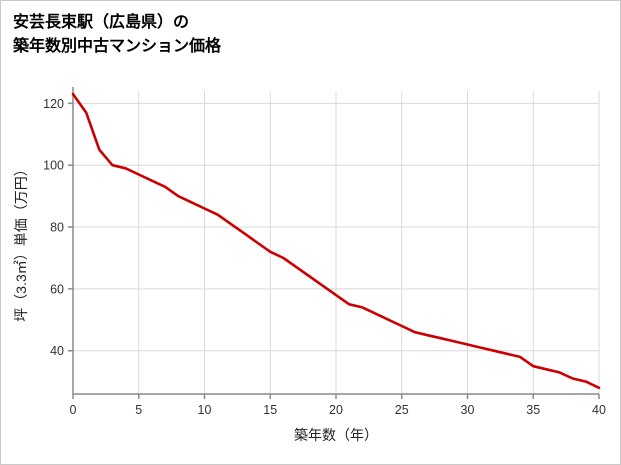 This screenshot has width=621, height=465. What do you see at coordinates (73, 410) in the screenshot?
I see `x-tick-label: 0` at bounding box center [73, 410].